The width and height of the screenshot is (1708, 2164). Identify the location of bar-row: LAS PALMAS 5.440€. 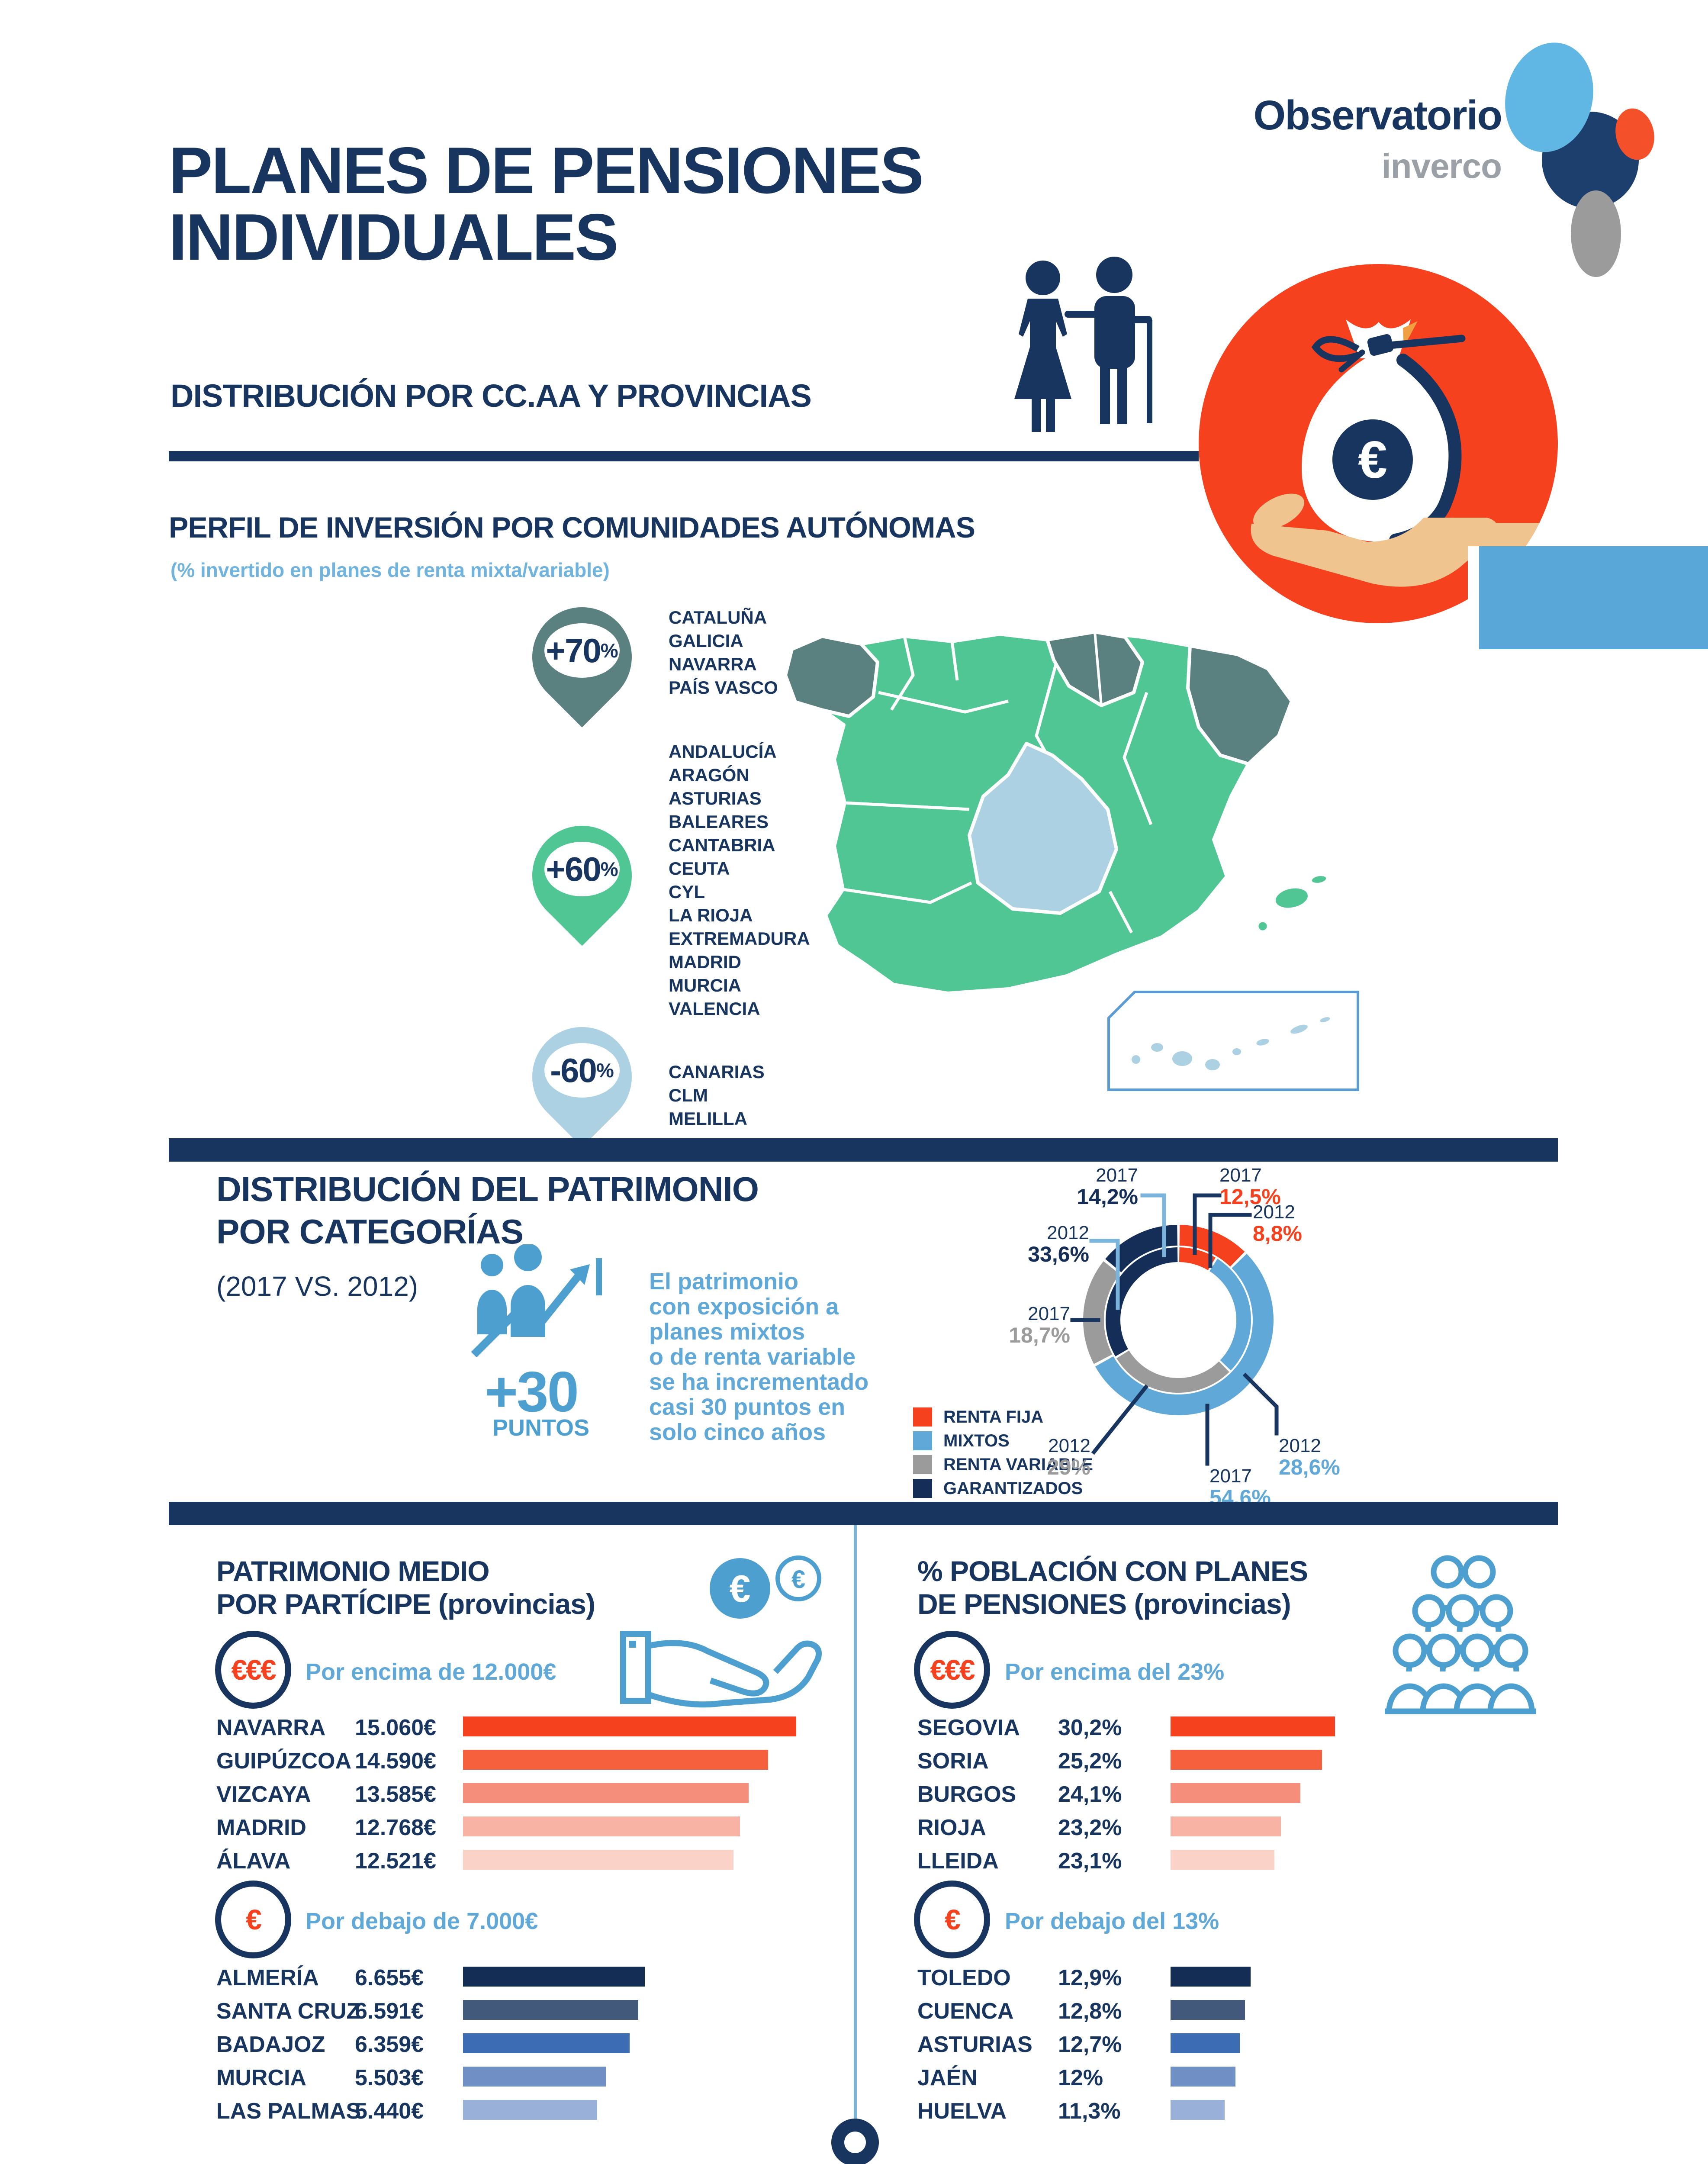
(530, 2111).